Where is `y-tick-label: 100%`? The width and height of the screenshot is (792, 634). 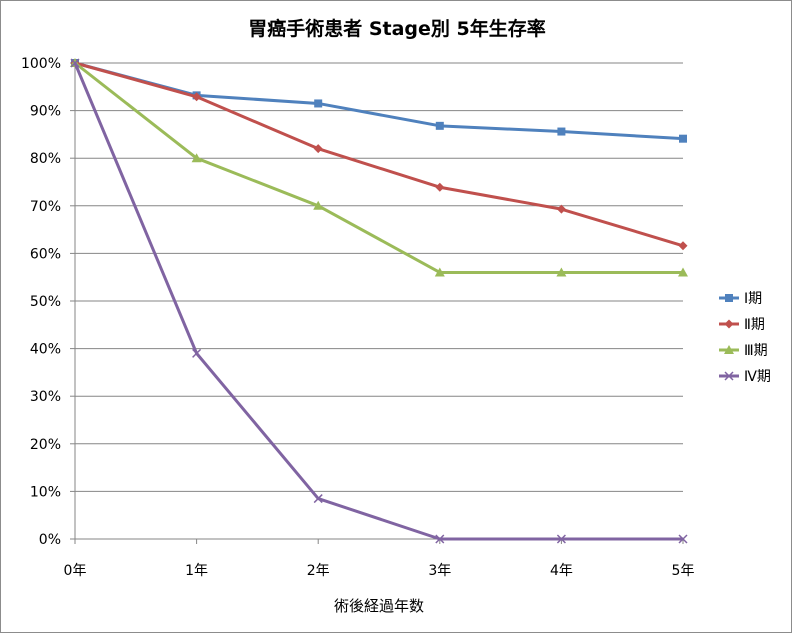
y-tick-label: 100% is located at coordinates (41, 64).